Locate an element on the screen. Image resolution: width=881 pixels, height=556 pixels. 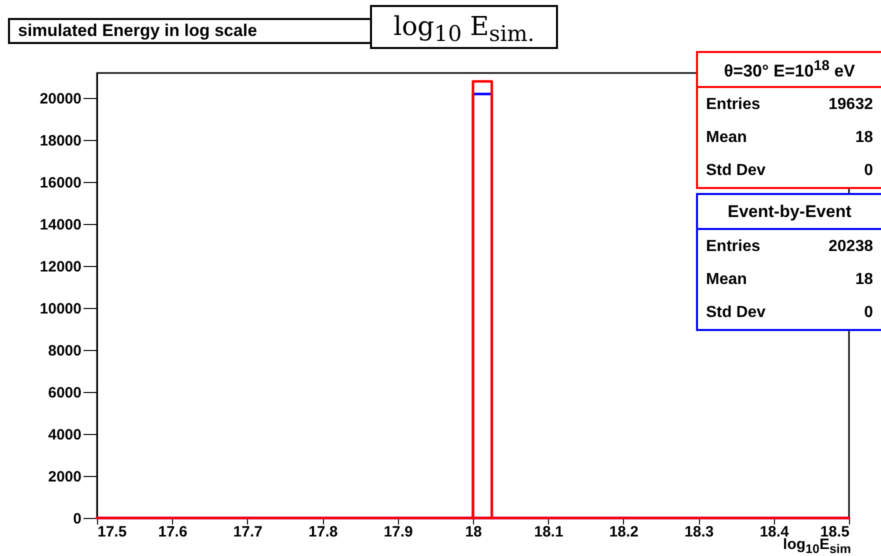
y-tick-label: 12000 is located at coordinates (61, 267).